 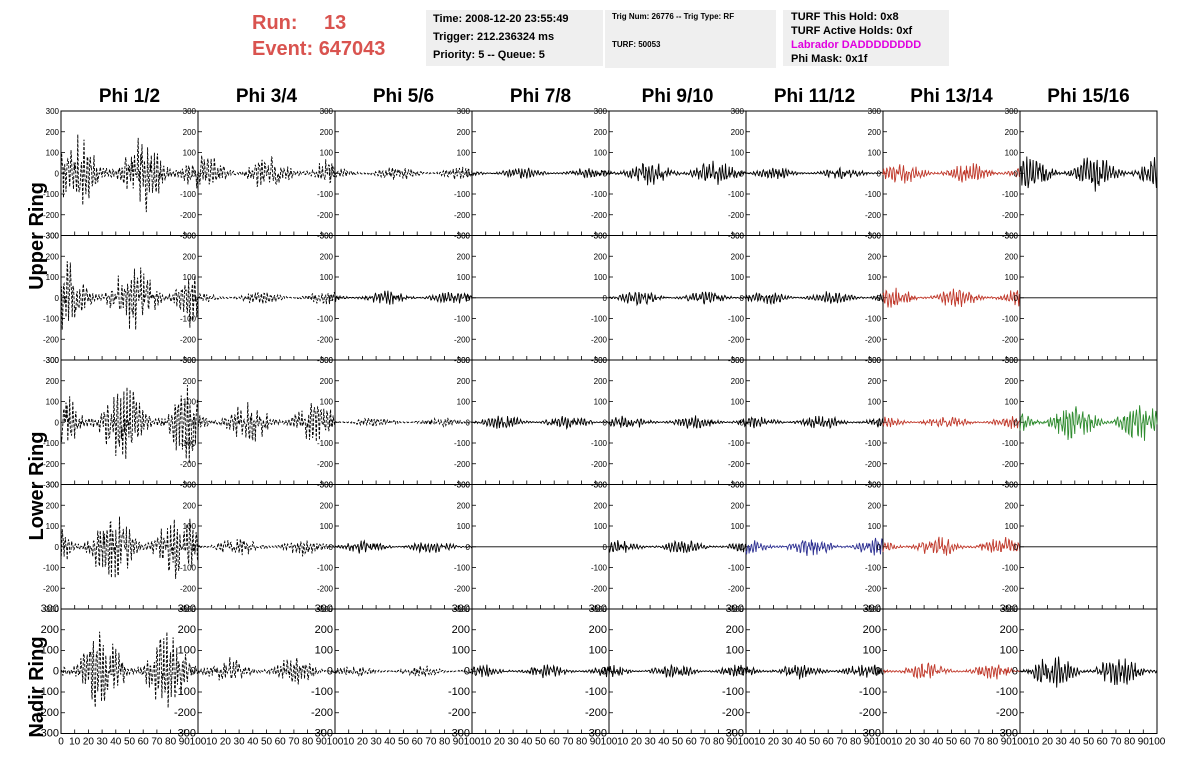 I want to click on x-tick-label: 20, so click(x=363, y=742).